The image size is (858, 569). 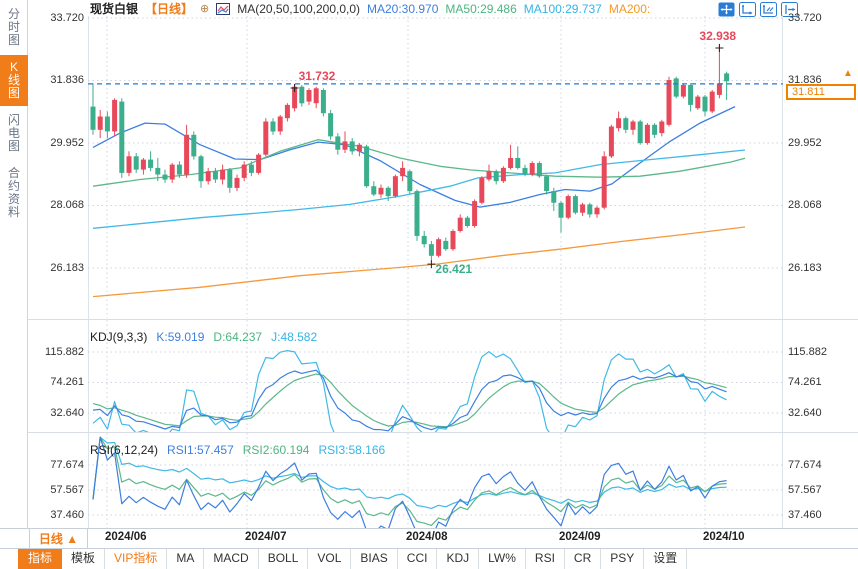 What do you see at coordinates (805, 18) in the screenshot?
I see `price-axis-label-right: 33.720` at bounding box center [805, 18].